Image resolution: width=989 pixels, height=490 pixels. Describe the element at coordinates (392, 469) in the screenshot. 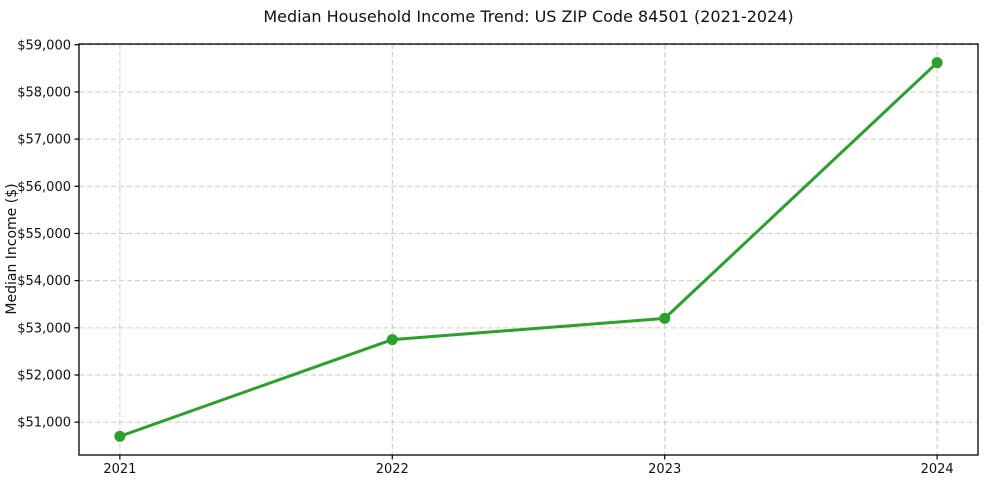

I see `x-tick-label: 2022` at that location.